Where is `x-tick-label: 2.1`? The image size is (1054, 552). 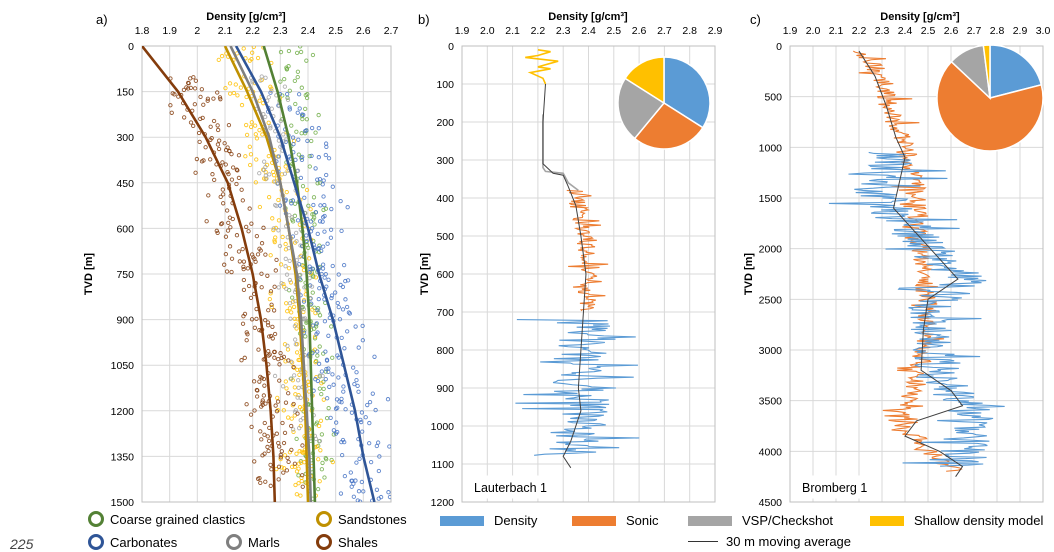 x-tick-label: 2.1 is located at coordinates (512, 31).